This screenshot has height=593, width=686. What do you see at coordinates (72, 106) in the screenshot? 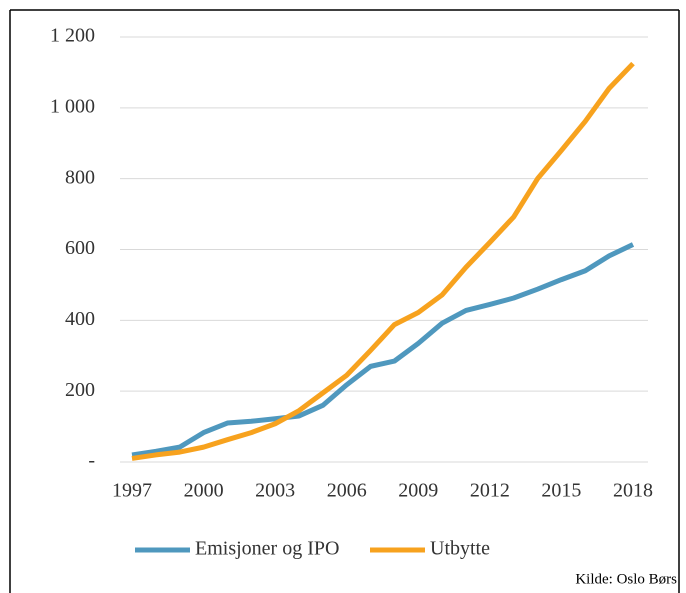
I see `y-tick-label: 1 000` at bounding box center [72, 106].